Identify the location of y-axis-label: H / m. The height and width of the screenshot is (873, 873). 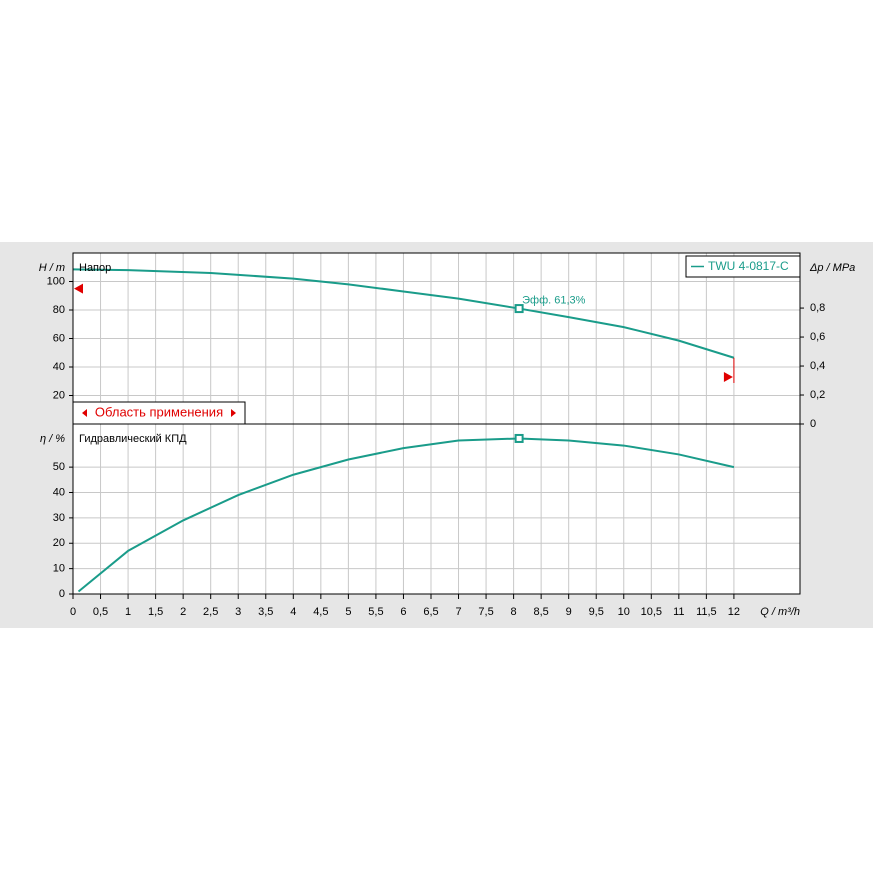
(52, 268).